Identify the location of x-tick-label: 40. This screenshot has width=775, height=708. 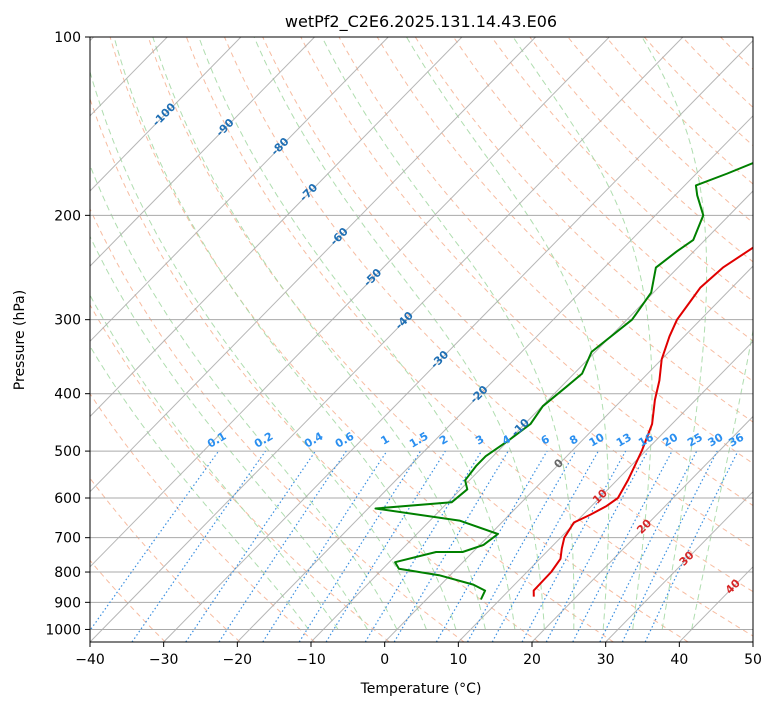
(679, 660).